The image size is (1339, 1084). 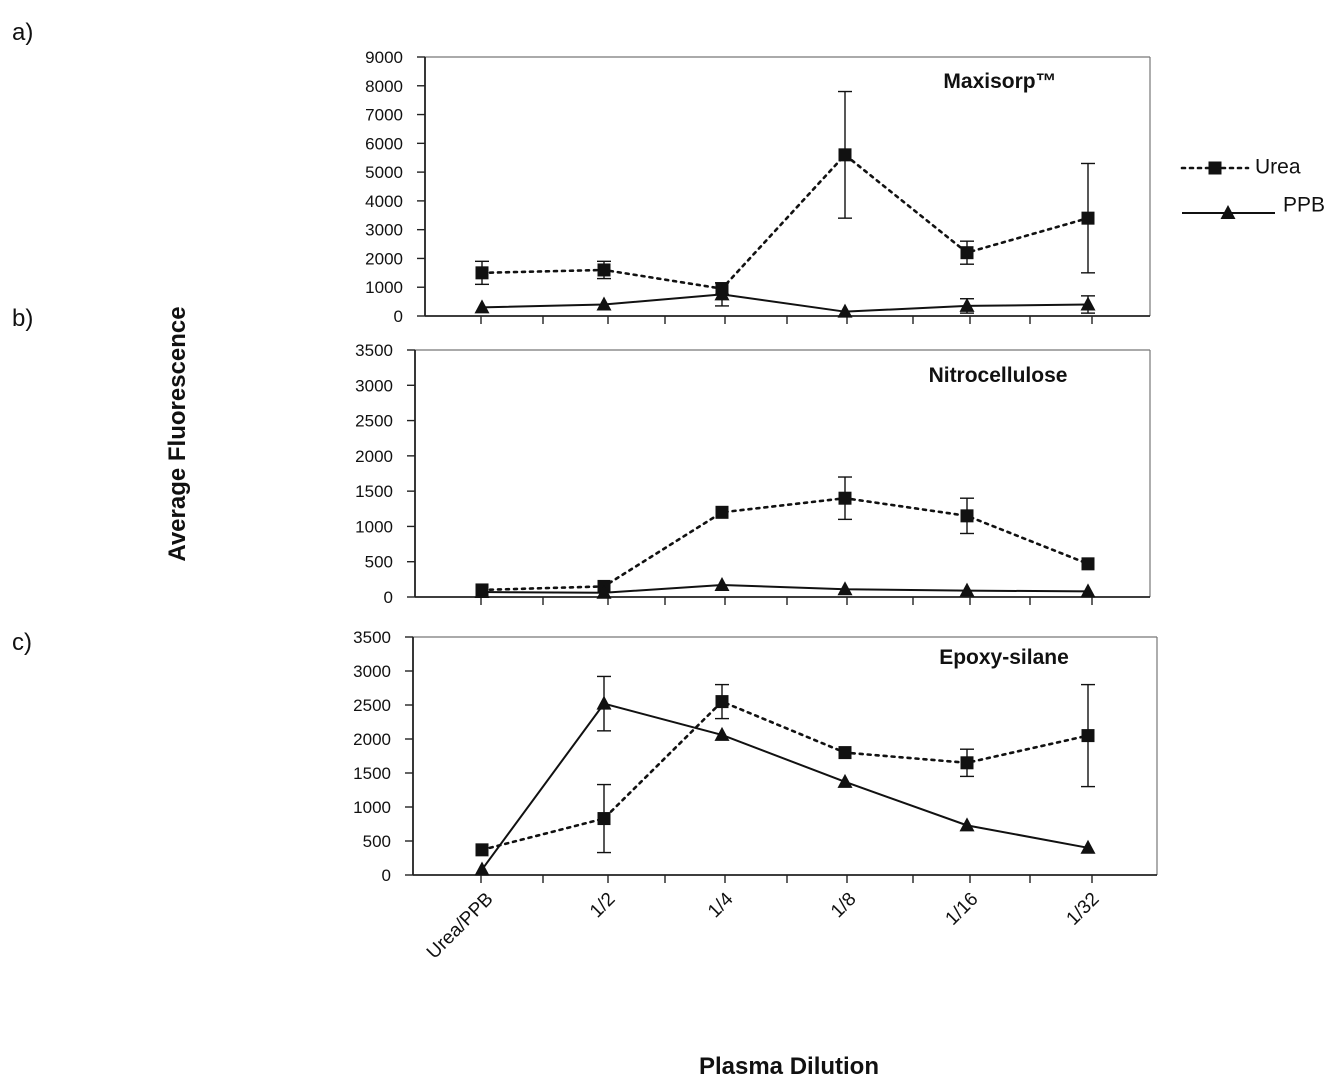 I want to click on x-category-label: 1/2, so click(x=603, y=906).